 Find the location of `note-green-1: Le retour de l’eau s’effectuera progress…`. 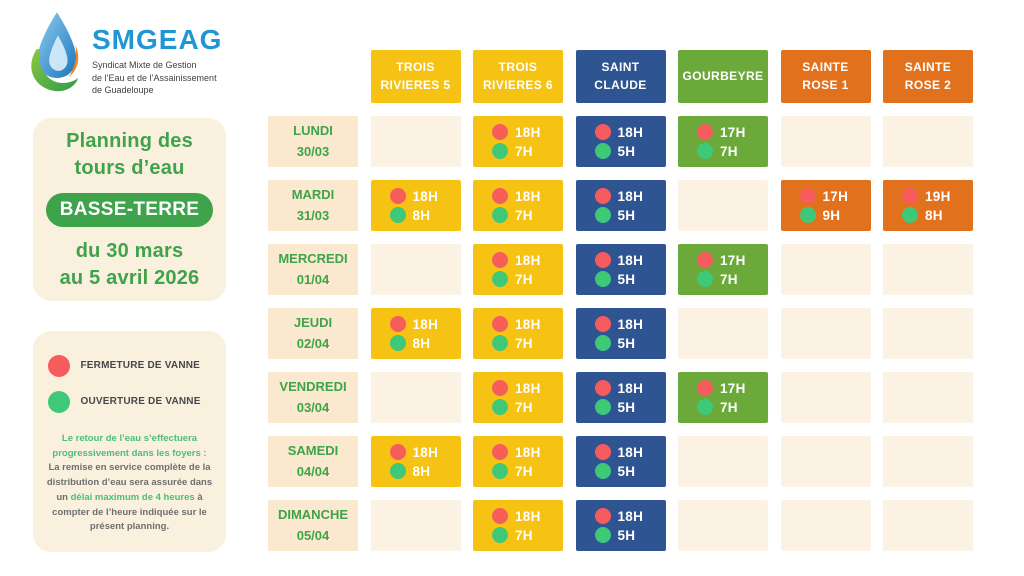

note-green-1: Le retour de l’eau s’effectuera progress… is located at coordinates (129, 445).